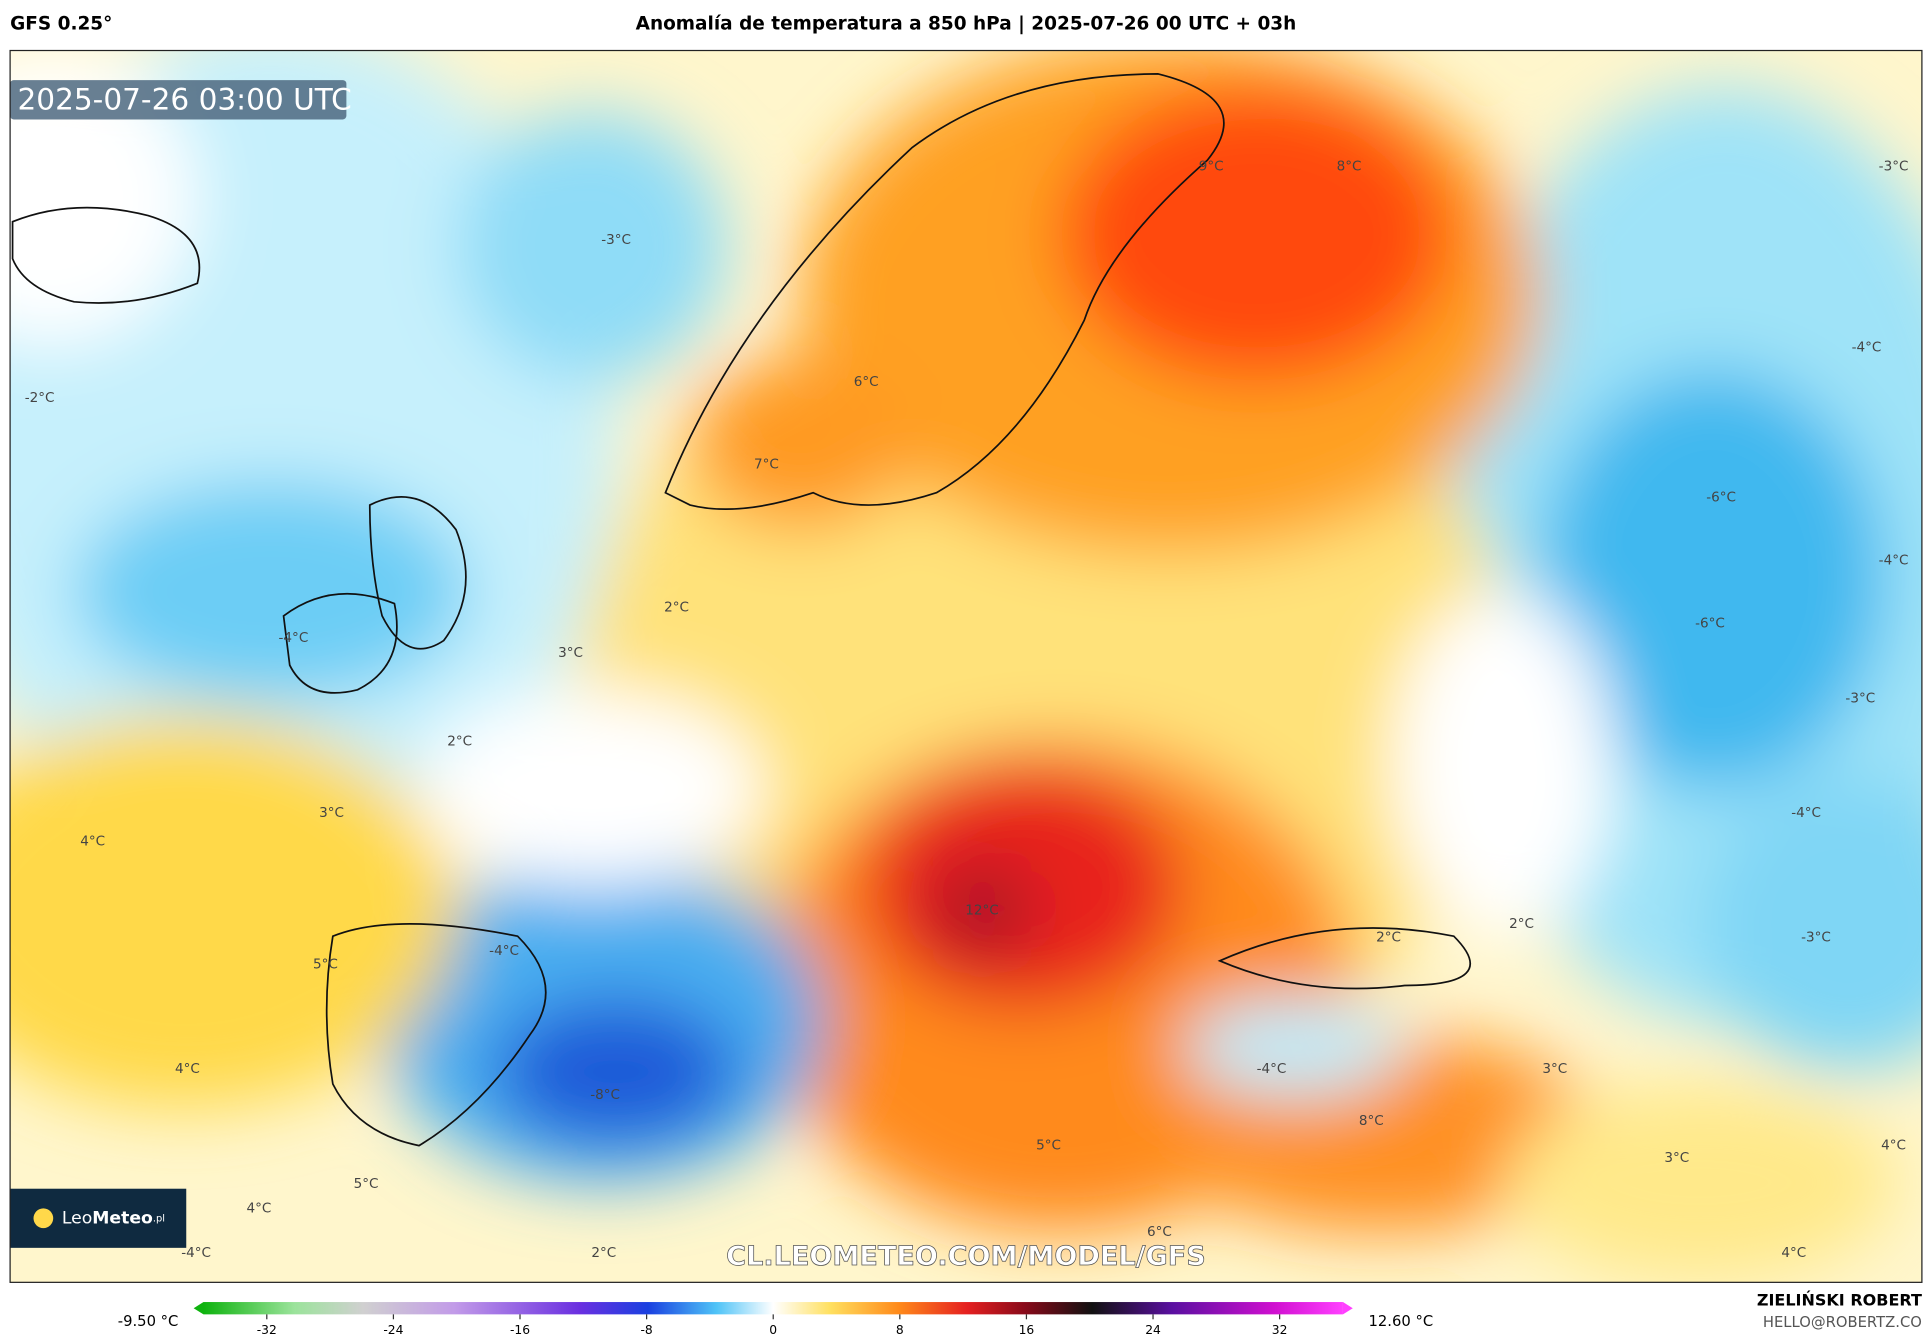 The width and height of the screenshot is (1932, 1339). What do you see at coordinates (966, 1256) in the screenshot?
I see `watermark: CL.LEOMETEO.COM/MODEL/GFS` at bounding box center [966, 1256].